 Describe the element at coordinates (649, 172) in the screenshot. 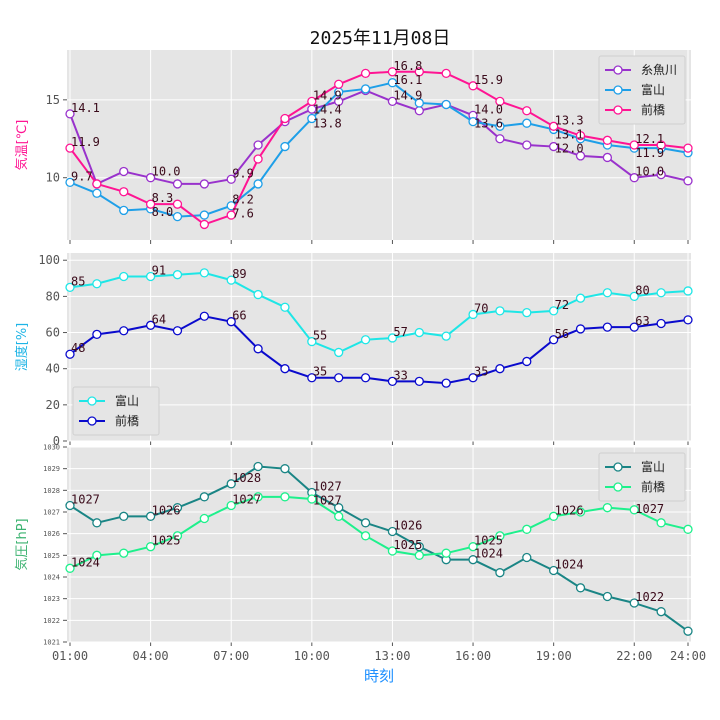

I see `data-label: 10.0` at that location.